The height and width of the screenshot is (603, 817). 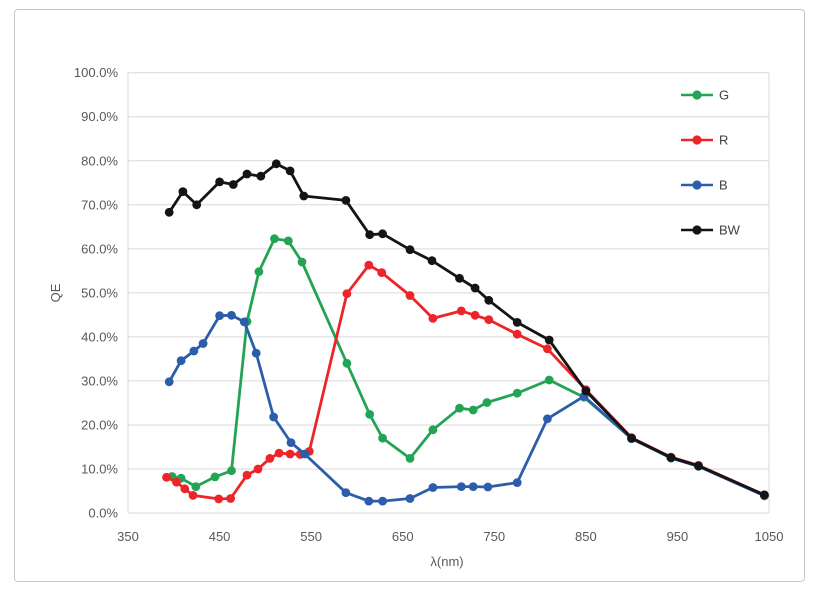 I want to click on x-tick-label: 550, so click(x=311, y=536).